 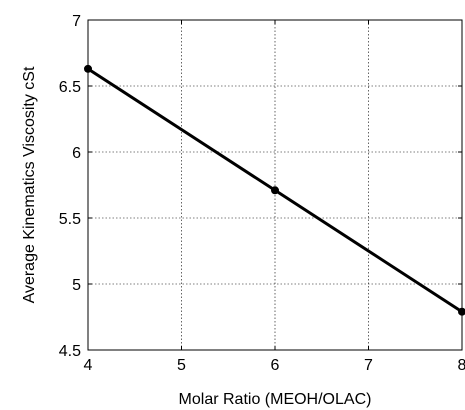 What do you see at coordinates (70, 87) in the screenshot?
I see `y-tick-label: 6.5` at bounding box center [70, 87].